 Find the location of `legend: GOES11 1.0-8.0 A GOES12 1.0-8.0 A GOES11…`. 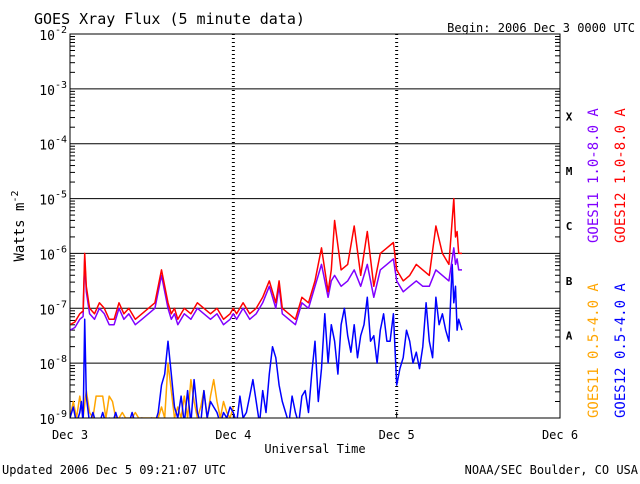

legend: GOES11 1.0-8.0 A GOES12 1.0-8.0 A GOES11… is located at coordinates (607, 263).